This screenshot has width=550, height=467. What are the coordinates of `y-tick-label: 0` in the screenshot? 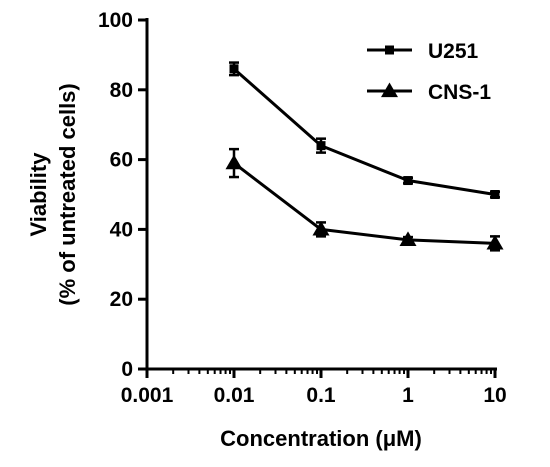 It's located at (127, 369).